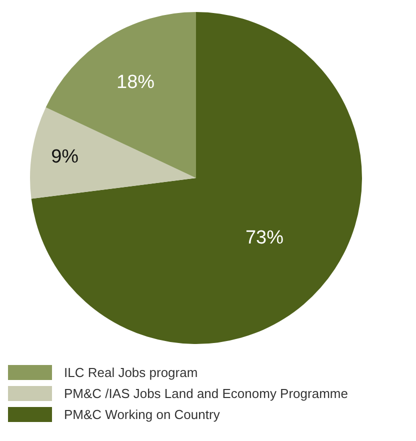 The height and width of the screenshot is (441, 416). I want to click on legend-label: ILC Real Jobs program, so click(131, 372).